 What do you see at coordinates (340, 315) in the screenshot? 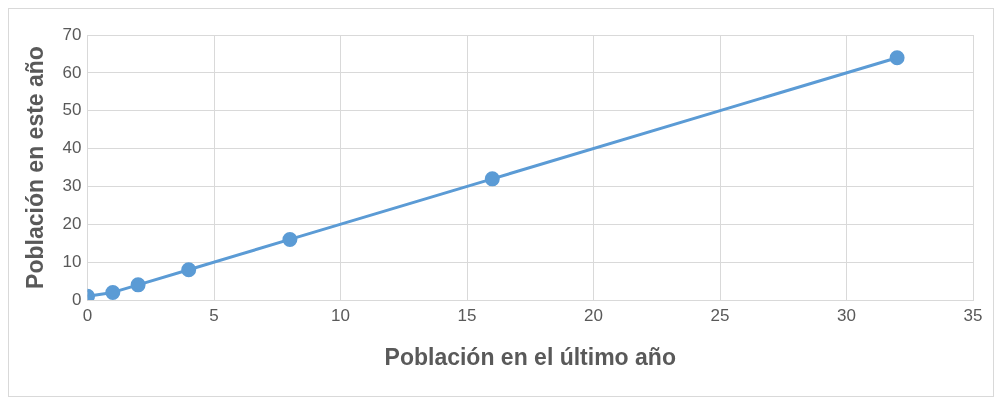
I see `x-tick-label: 10` at bounding box center [340, 315].